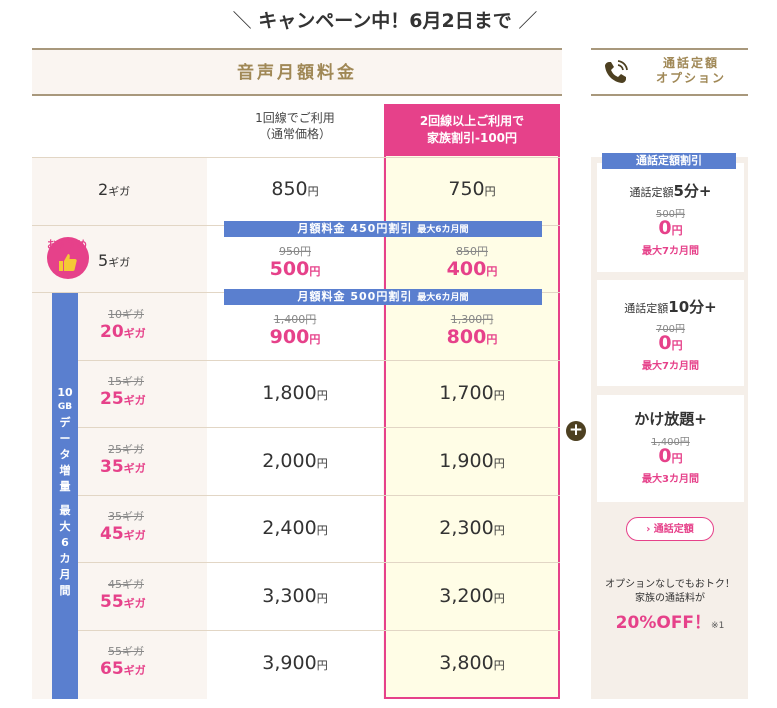 The height and width of the screenshot is (708, 777). I want to click on normal-price-45giga: 2,400円, so click(295, 528).